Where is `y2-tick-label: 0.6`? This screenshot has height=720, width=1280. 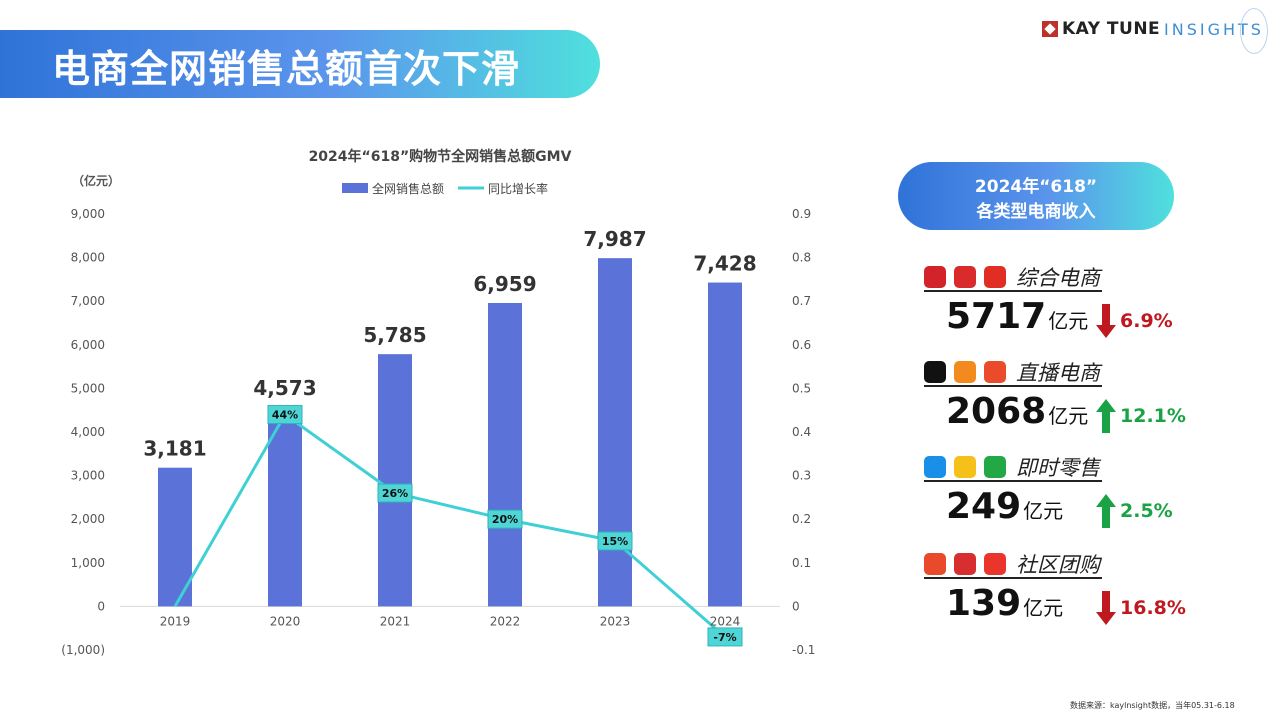 y2-tick-label: 0.6 is located at coordinates (801, 345).